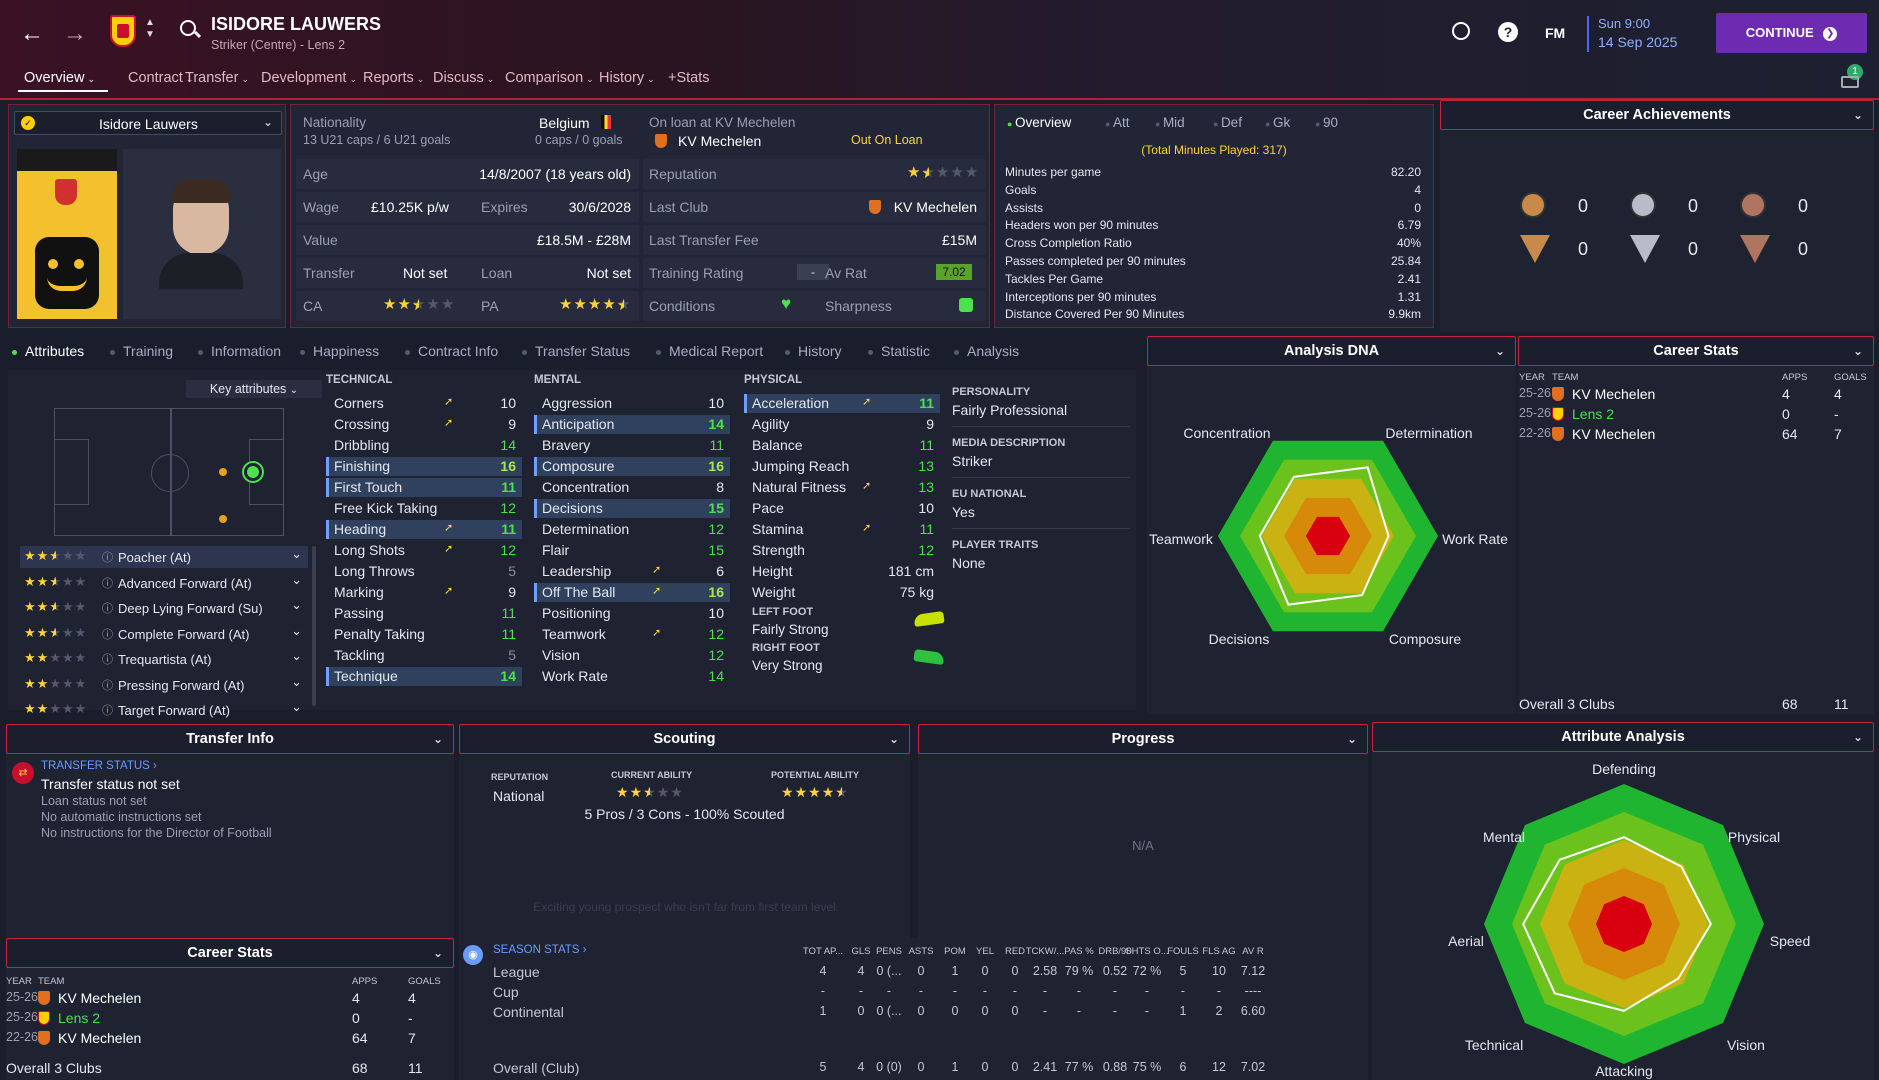 This screenshot has height=1080, width=1879. Describe the element at coordinates (160, 78) in the screenshot. I see `nav-tab-contract: Contract ⌄` at that location.